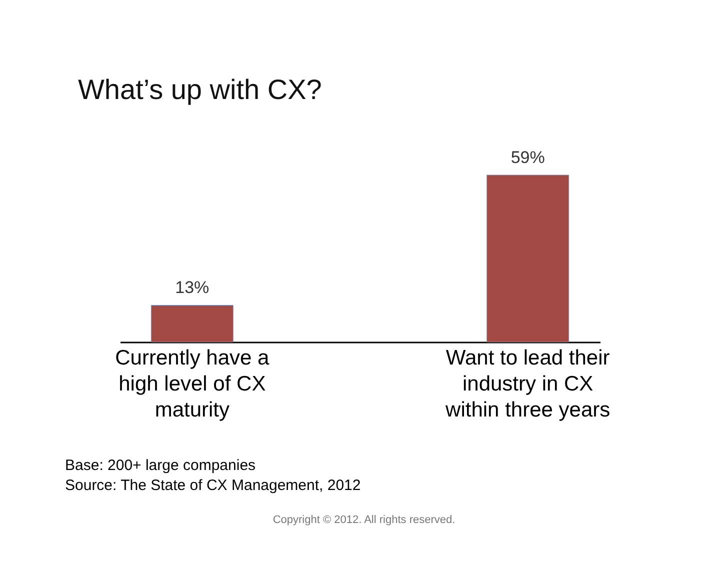 This screenshot has height=563, width=728. I want to click on data-label: 13%, so click(192, 288).